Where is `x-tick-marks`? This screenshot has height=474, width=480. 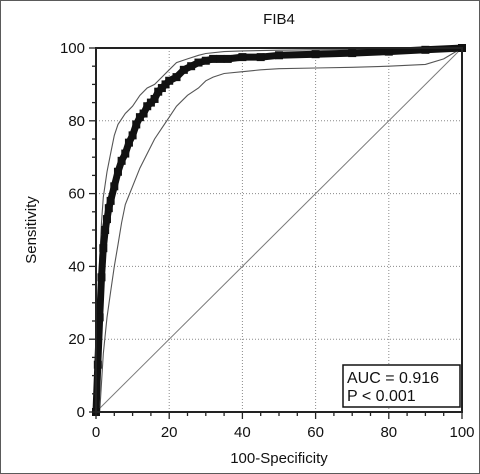 x-tick-marks is located at coordinates (279, 415).